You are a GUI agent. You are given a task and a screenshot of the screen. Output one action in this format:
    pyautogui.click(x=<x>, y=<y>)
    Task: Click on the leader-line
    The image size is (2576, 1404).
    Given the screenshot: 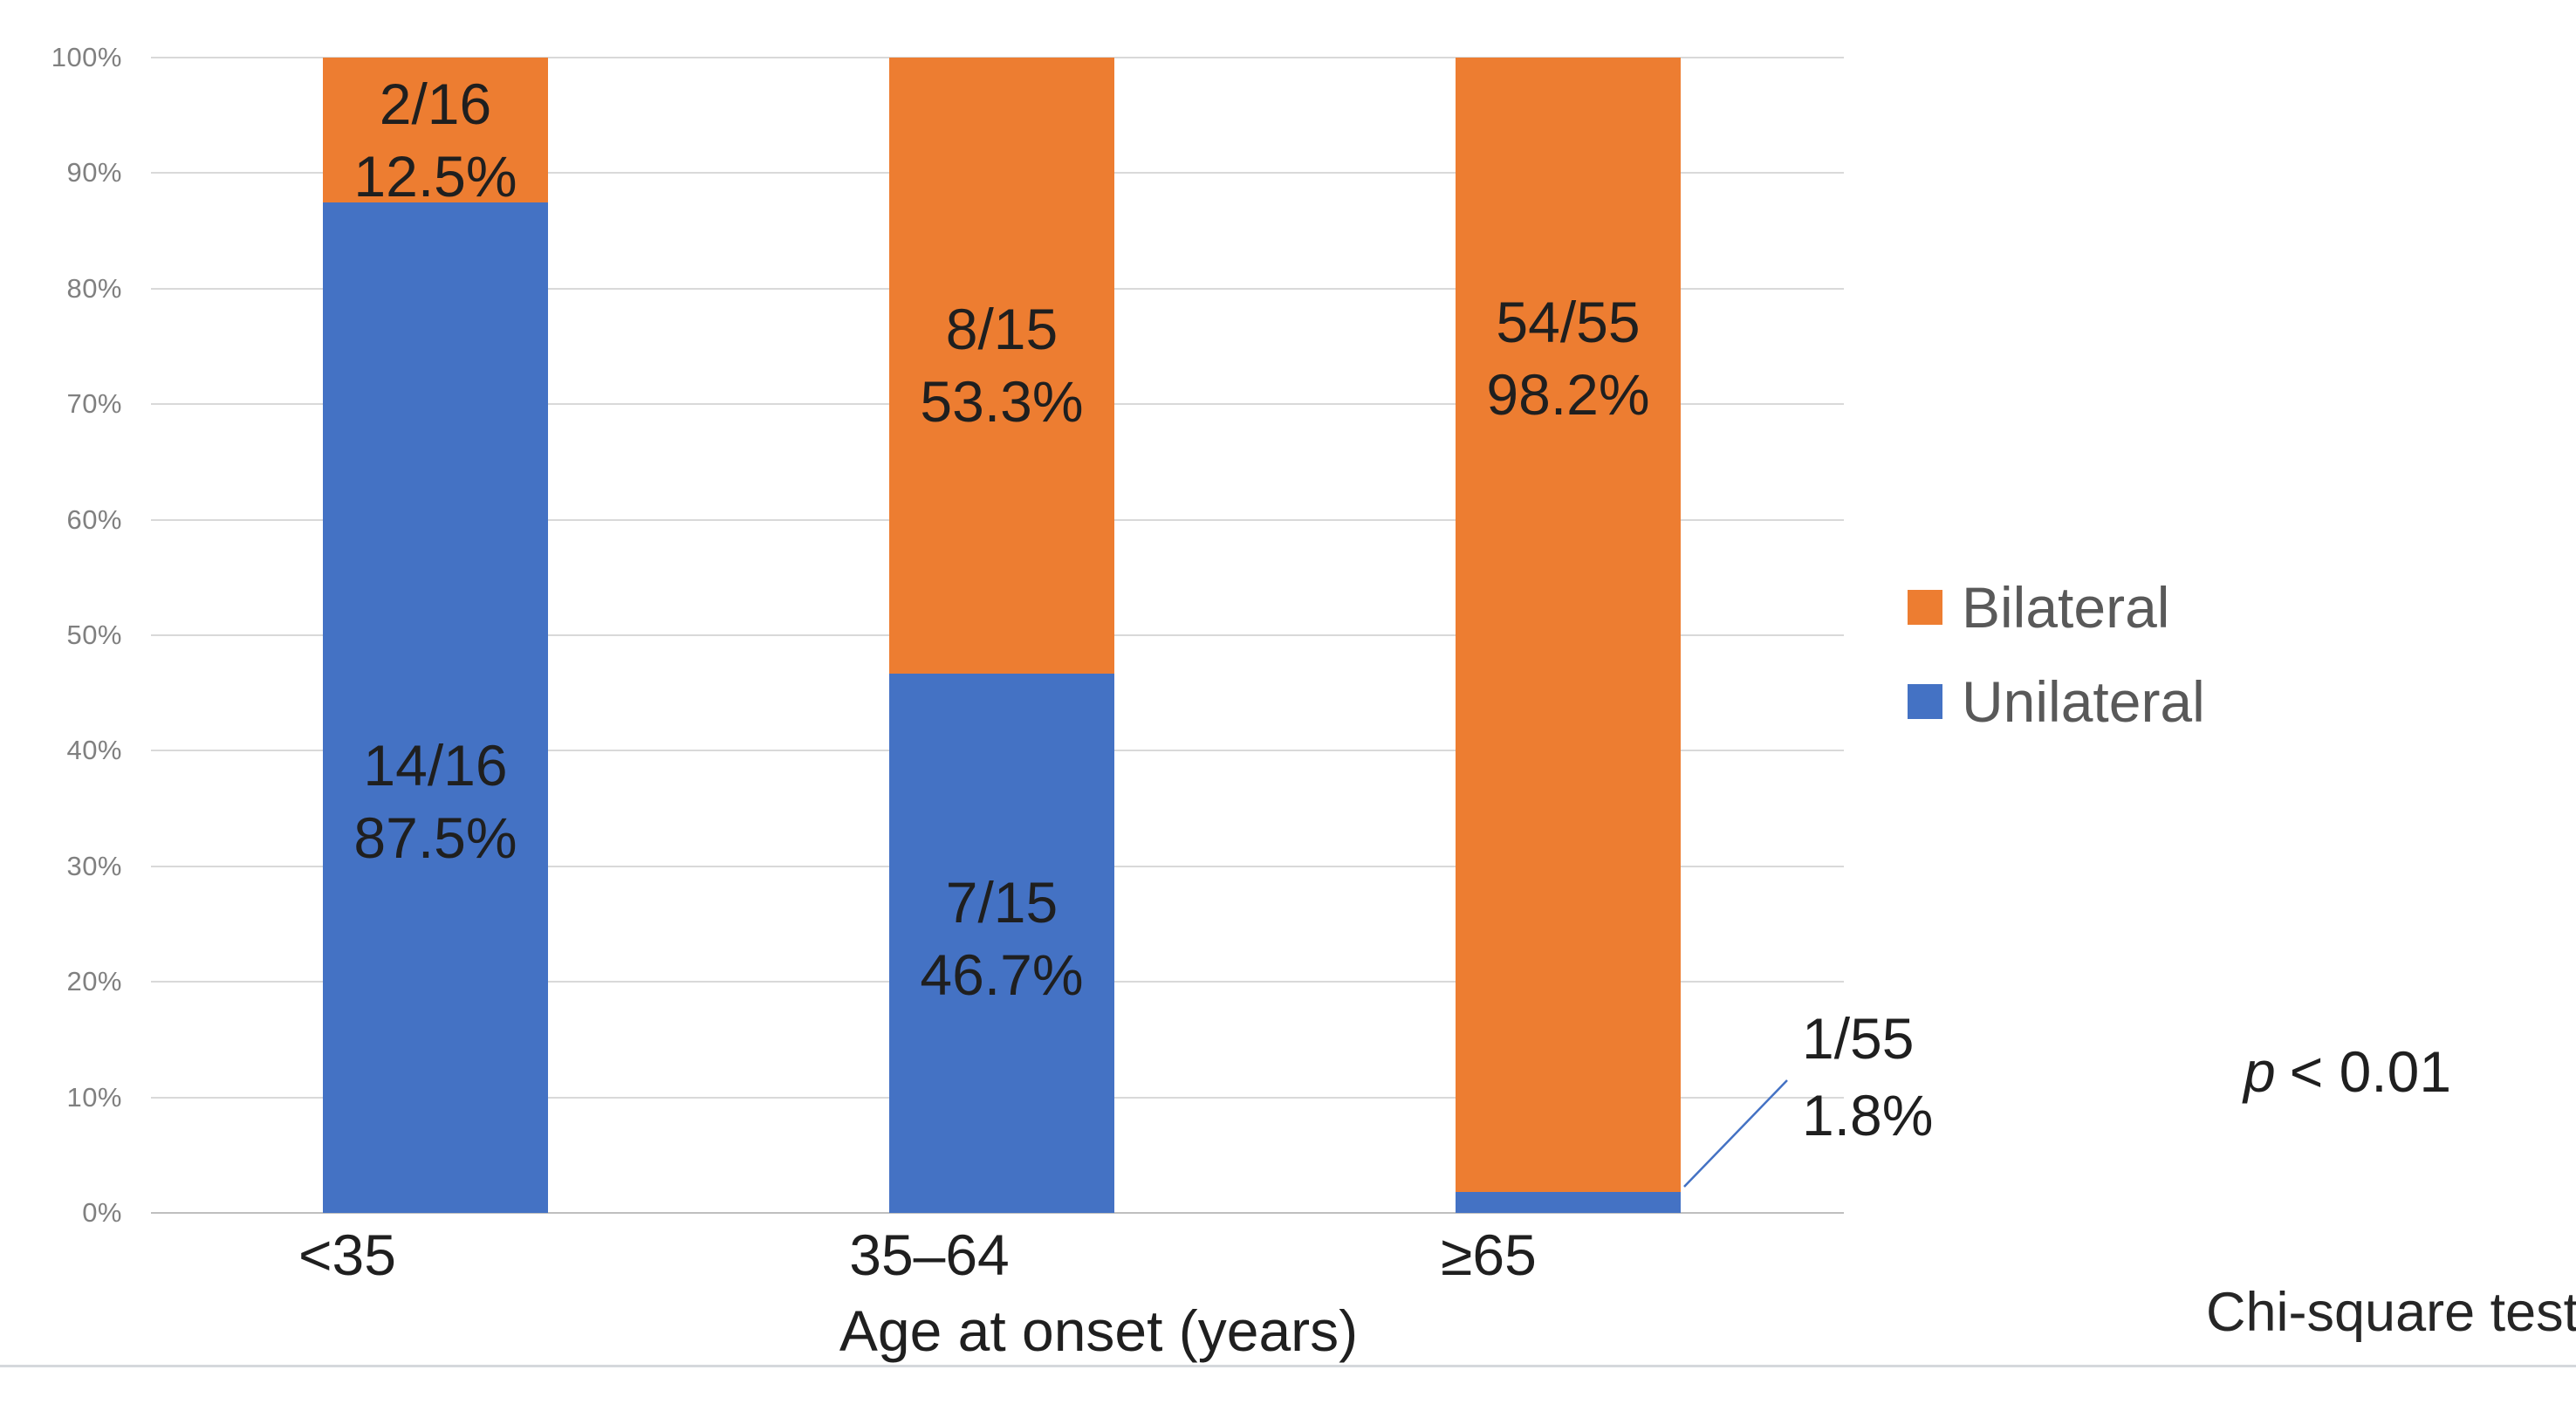 What is the action you would take?
    pyautogui.click(x=1736, y=1133)
    